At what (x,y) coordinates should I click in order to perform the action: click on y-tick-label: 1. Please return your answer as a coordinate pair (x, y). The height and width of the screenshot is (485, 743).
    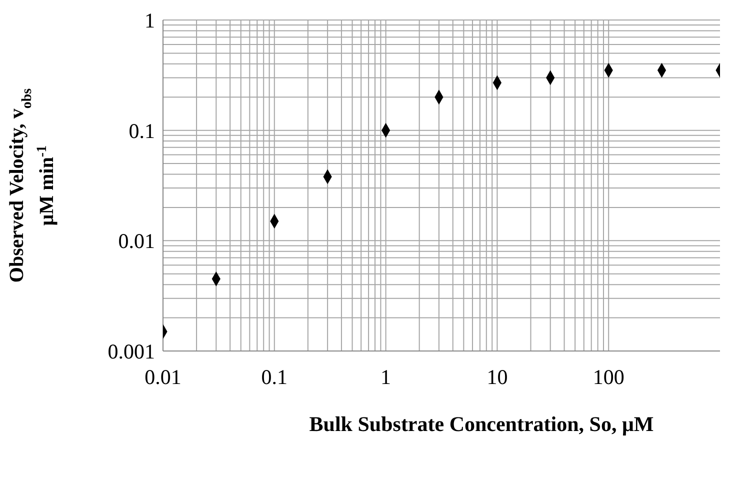
    Looking at the image, I should click on (149, 20).